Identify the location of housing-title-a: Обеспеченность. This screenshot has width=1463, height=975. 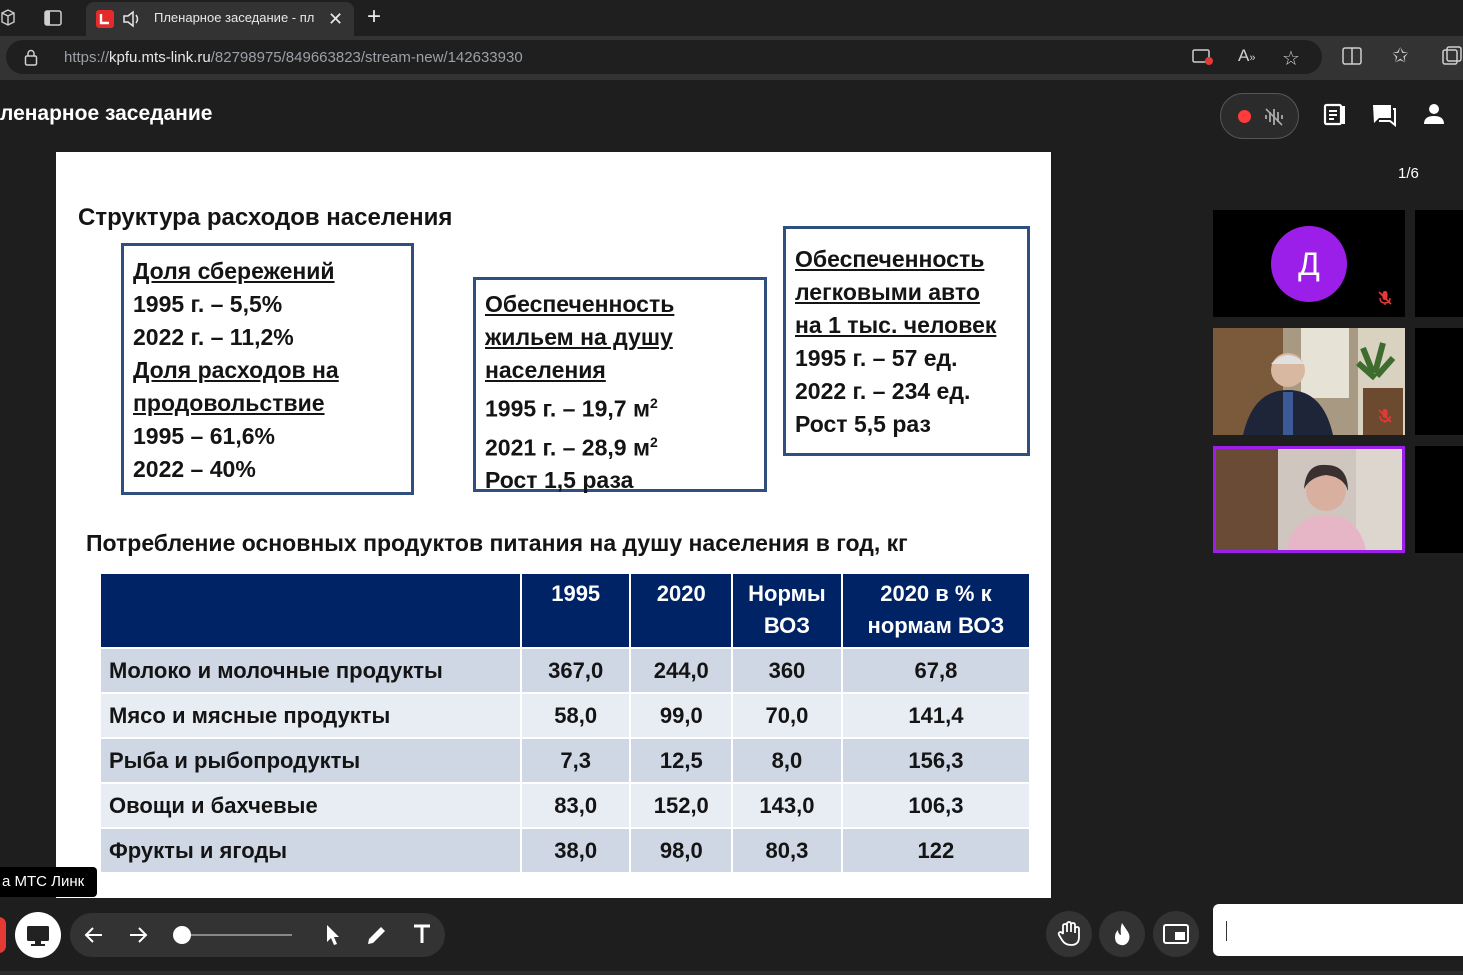
(580, 304).